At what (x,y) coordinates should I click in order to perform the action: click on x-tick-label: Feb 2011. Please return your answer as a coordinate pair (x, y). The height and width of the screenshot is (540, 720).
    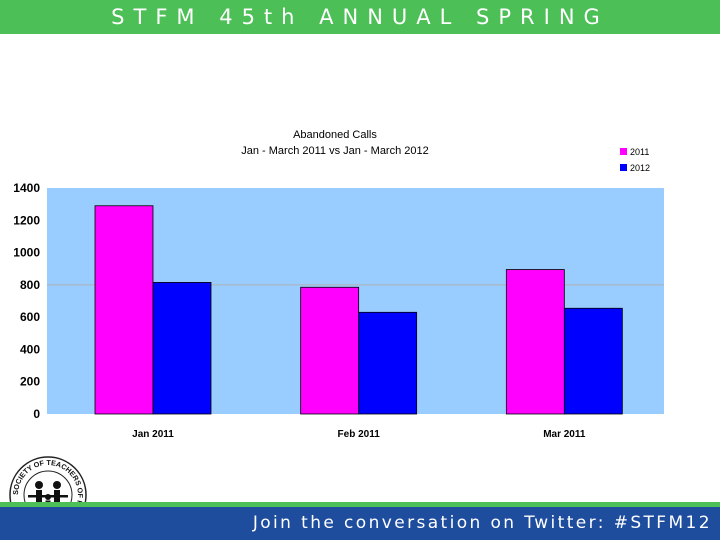
    Looking at the image, I should click on (359, 434).